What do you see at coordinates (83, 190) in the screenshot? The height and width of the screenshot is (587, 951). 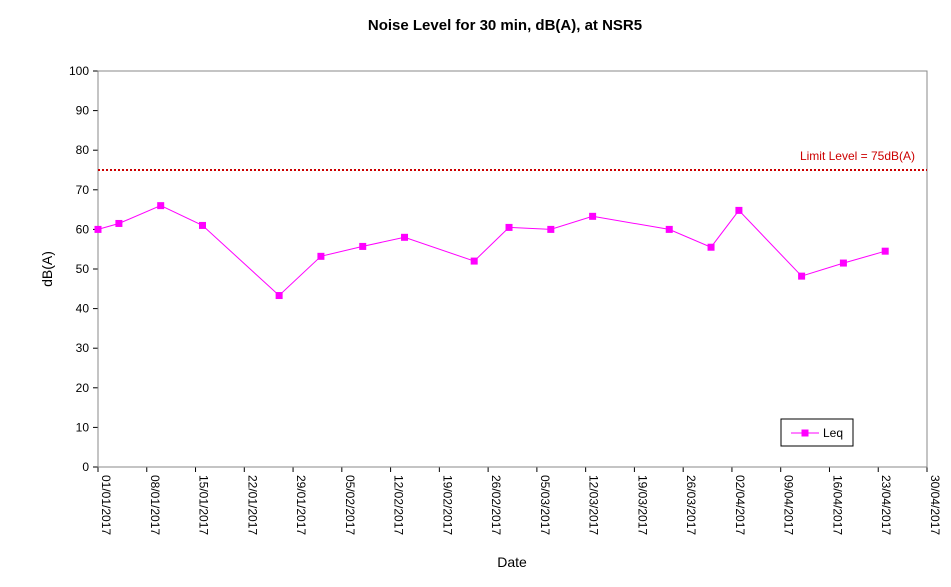 I see `y-tick-label: 70` at bounding box center [83, 190].